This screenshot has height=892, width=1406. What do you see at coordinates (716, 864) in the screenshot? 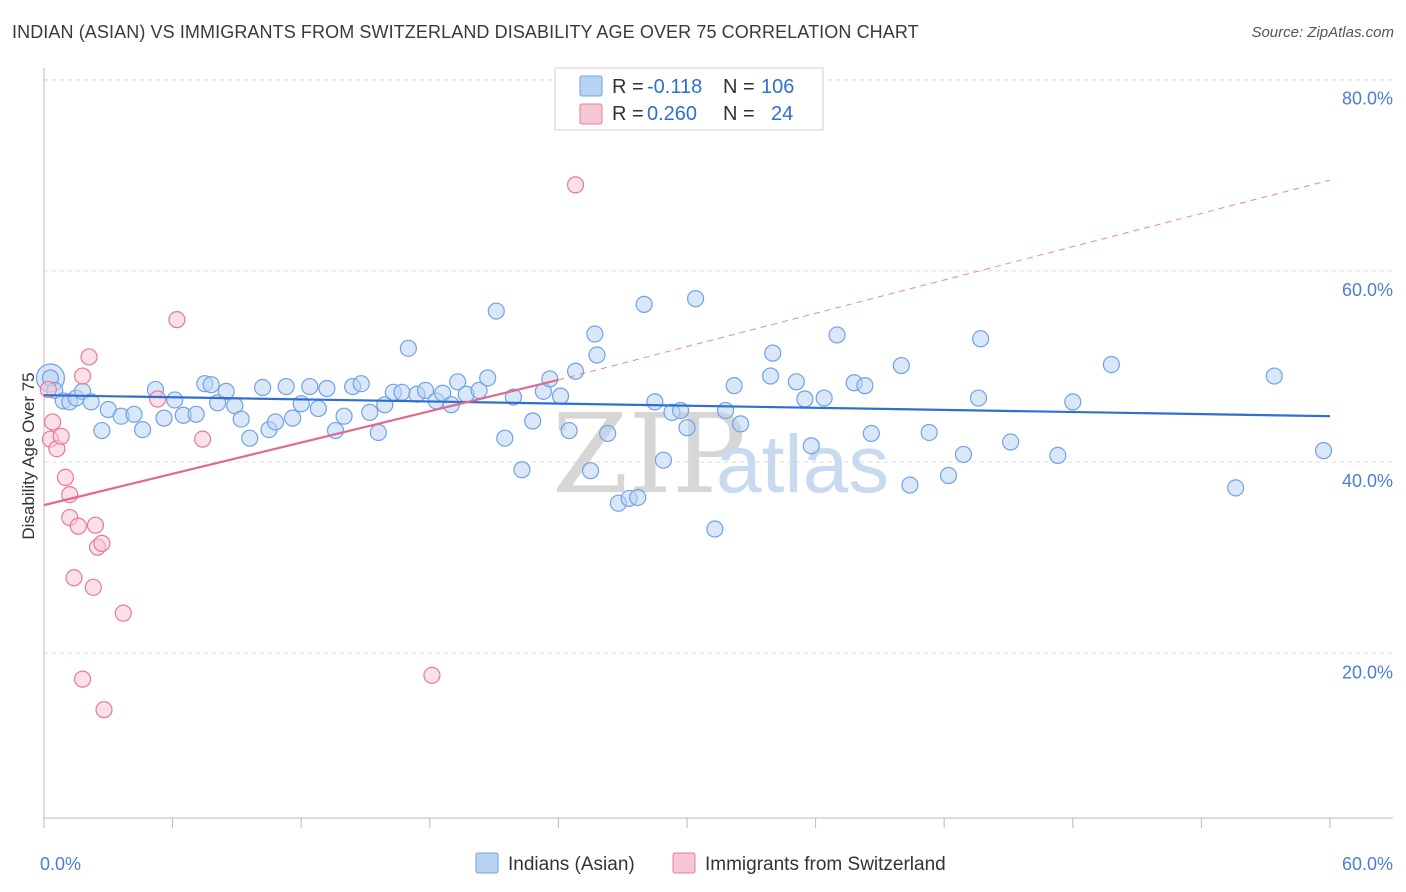
I see `x-tick-labels: 0.0% 60.0%` at bounding box center [716, 864].